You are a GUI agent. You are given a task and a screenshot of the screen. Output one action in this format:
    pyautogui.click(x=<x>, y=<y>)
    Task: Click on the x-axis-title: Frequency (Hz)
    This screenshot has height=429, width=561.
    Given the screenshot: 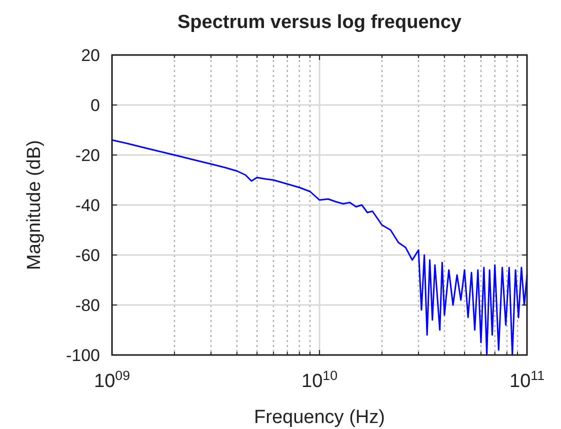 What is the action you would take?
    pyautogui.click(x=319, y=417)
    